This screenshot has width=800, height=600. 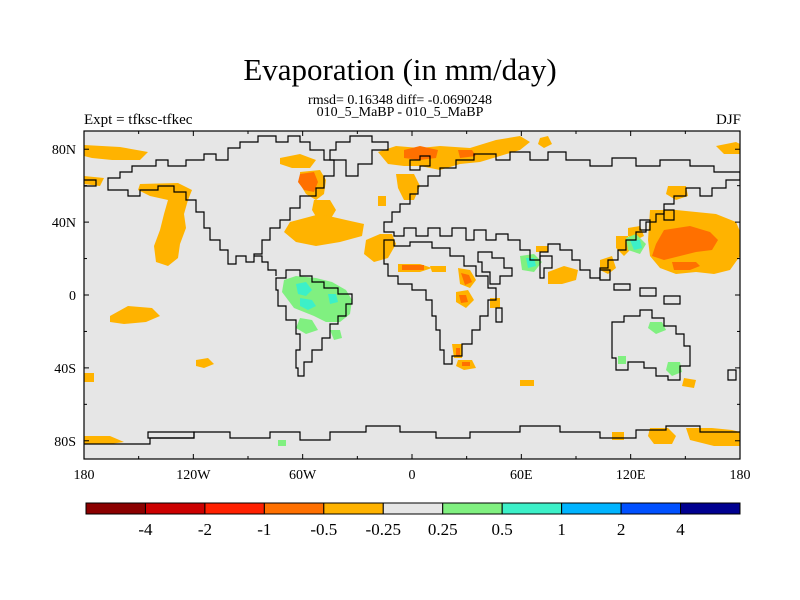 I want to click on cases-line: 010_5_MaBP - 010_5_MaBP, so click(x=400, y=112).